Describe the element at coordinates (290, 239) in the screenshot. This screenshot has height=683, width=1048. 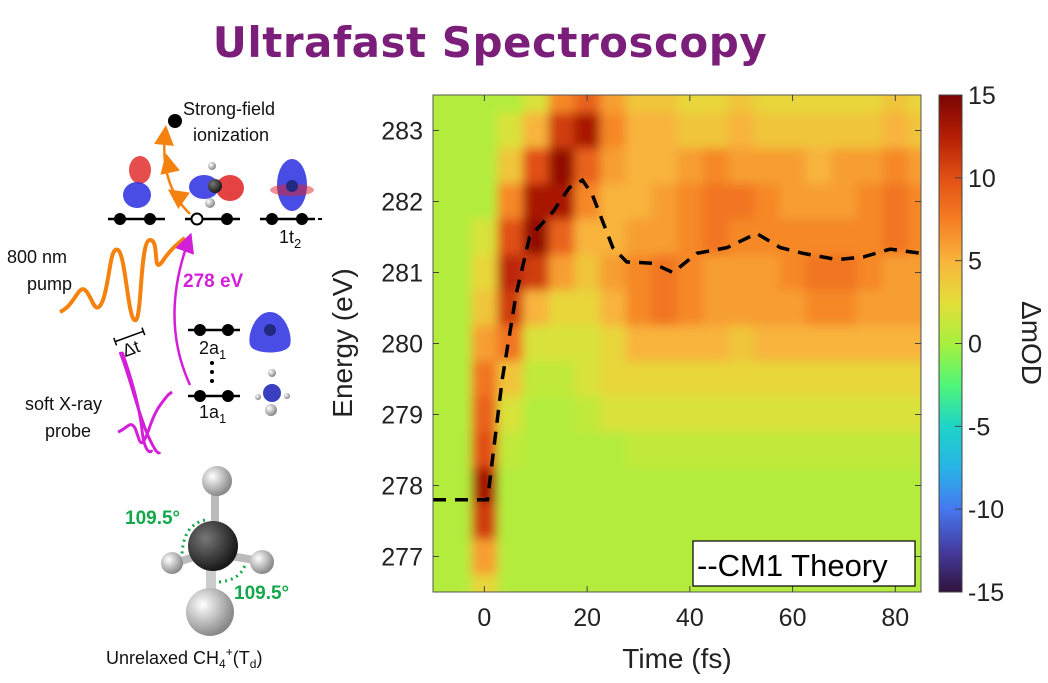
I see `level-label-1t2: 1t2` at that location.